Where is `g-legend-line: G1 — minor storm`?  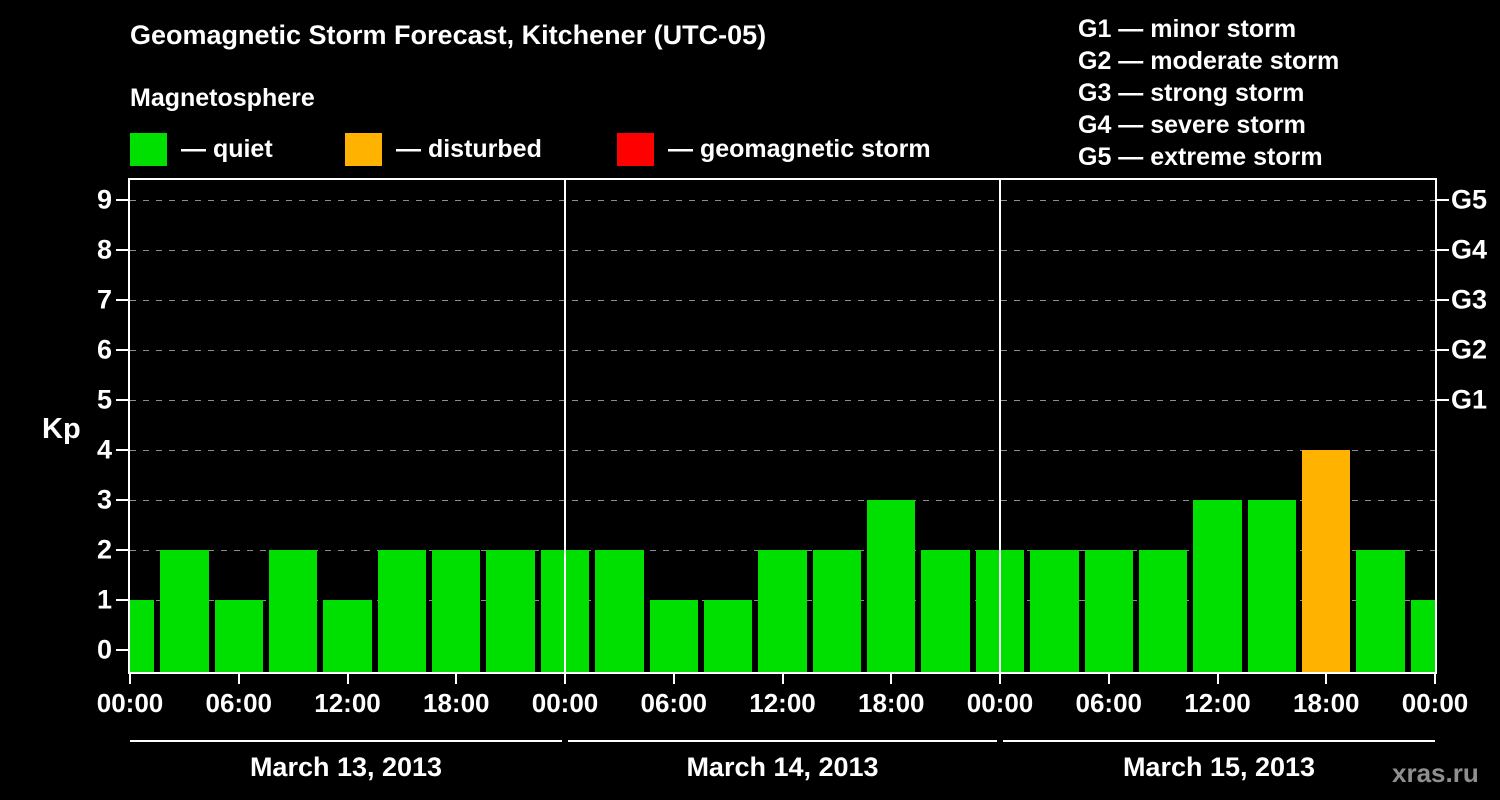 g-legend-line: G1 — minor storm is located at coordinates (1187, 29).